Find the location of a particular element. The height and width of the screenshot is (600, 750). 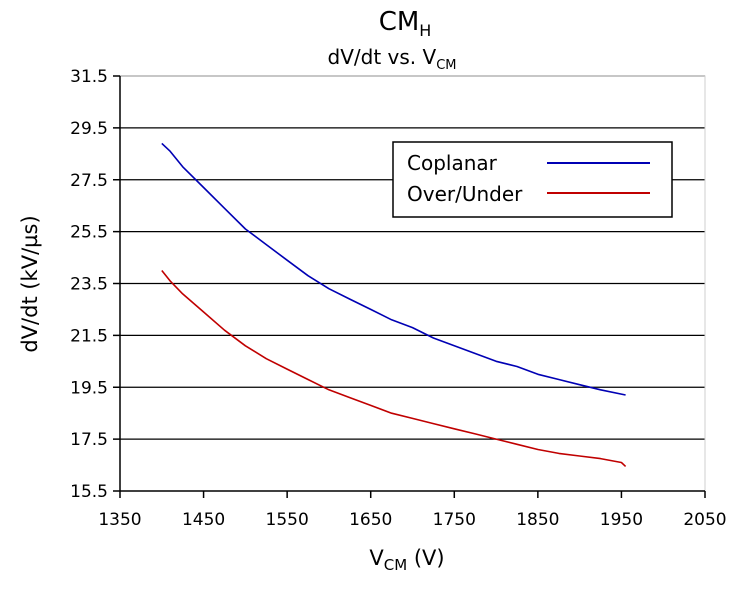

y-tick-labels: 15.5 17.5 19.5 21.5 23.5 25.5 27.5 29.5 31.5 is located at coordinates (89, 284).